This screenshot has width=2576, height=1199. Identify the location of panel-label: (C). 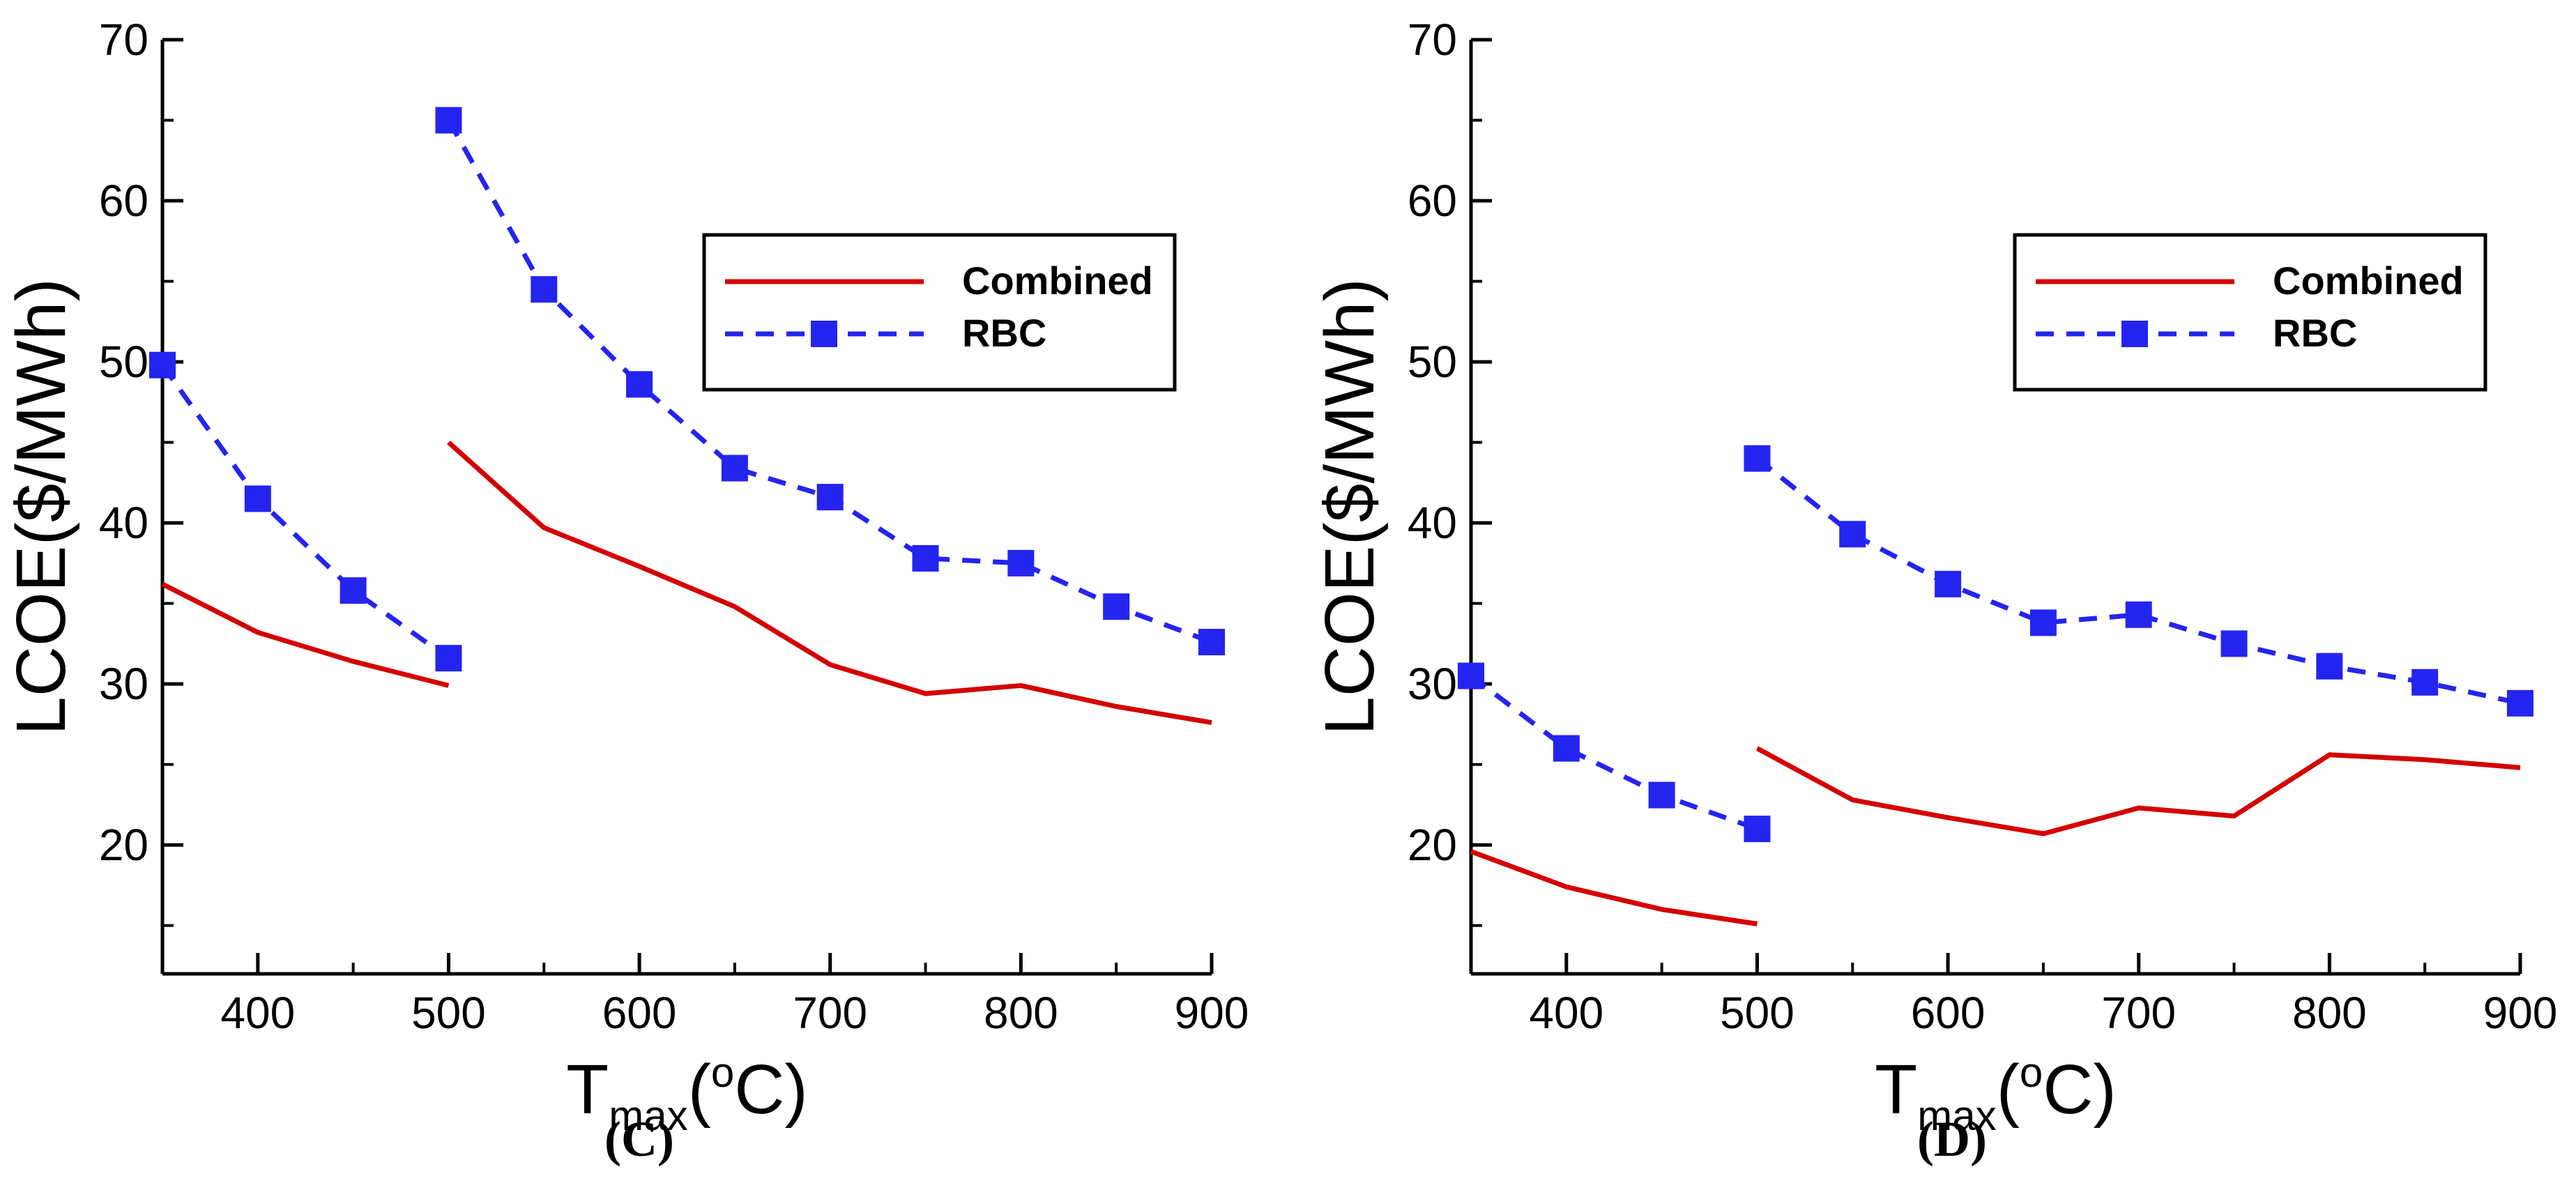
(639, 1139).